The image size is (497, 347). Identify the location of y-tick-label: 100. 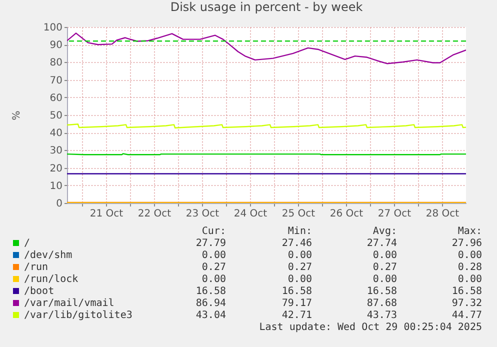
(52, 28).